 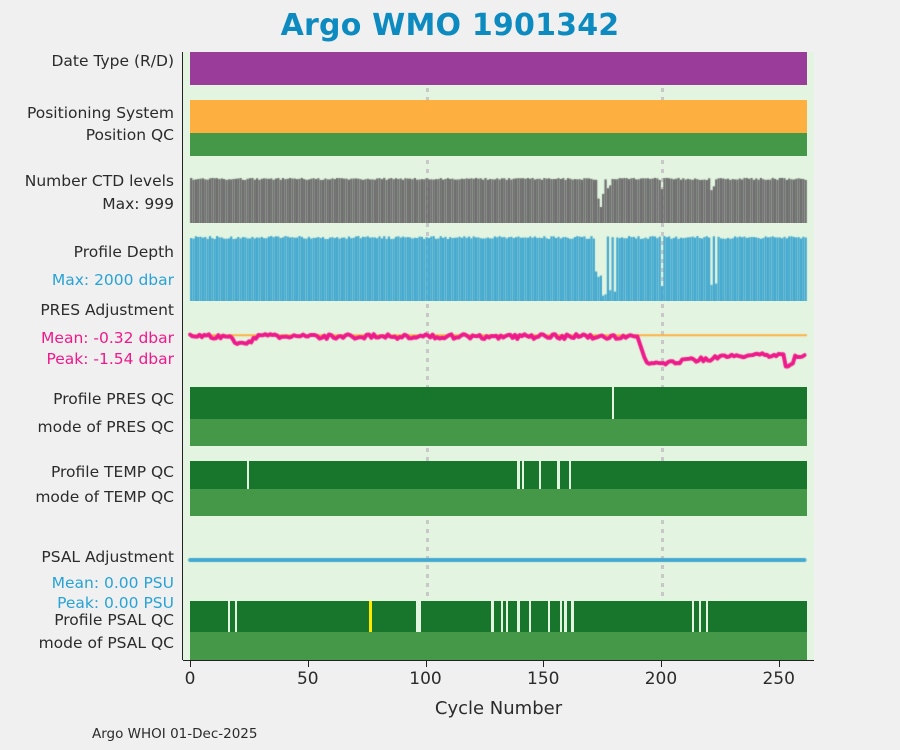 What do you see at coordinates (190, 679) in the screenshot?
I see `x-tick-label-0: 0` at bounding box center [190, 679].